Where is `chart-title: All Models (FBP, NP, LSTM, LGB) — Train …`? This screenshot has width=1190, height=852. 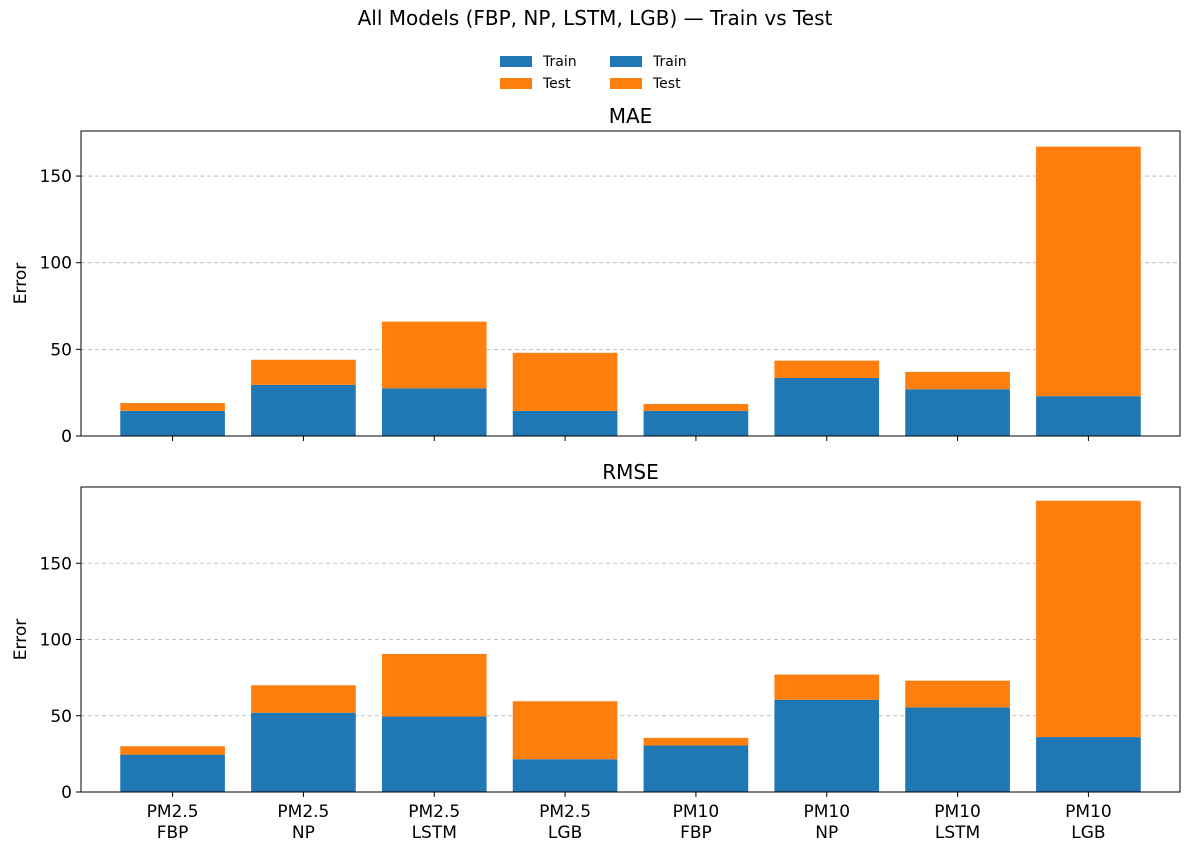
chart-title: All Models (FBP, NP, LSTM, LGB) — Train … is located at coordinates (595, 18).